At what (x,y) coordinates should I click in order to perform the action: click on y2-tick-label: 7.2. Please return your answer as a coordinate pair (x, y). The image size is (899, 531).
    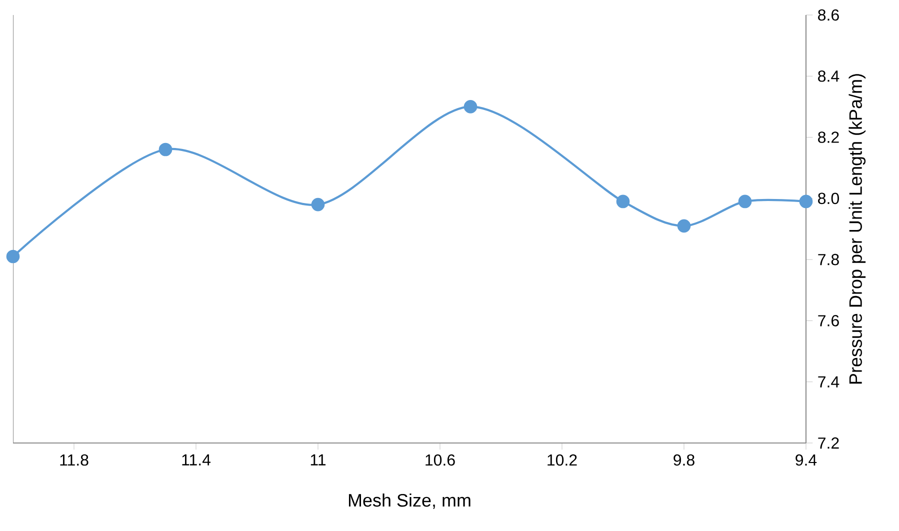
    Looking at the image, I should click on (828, 443).